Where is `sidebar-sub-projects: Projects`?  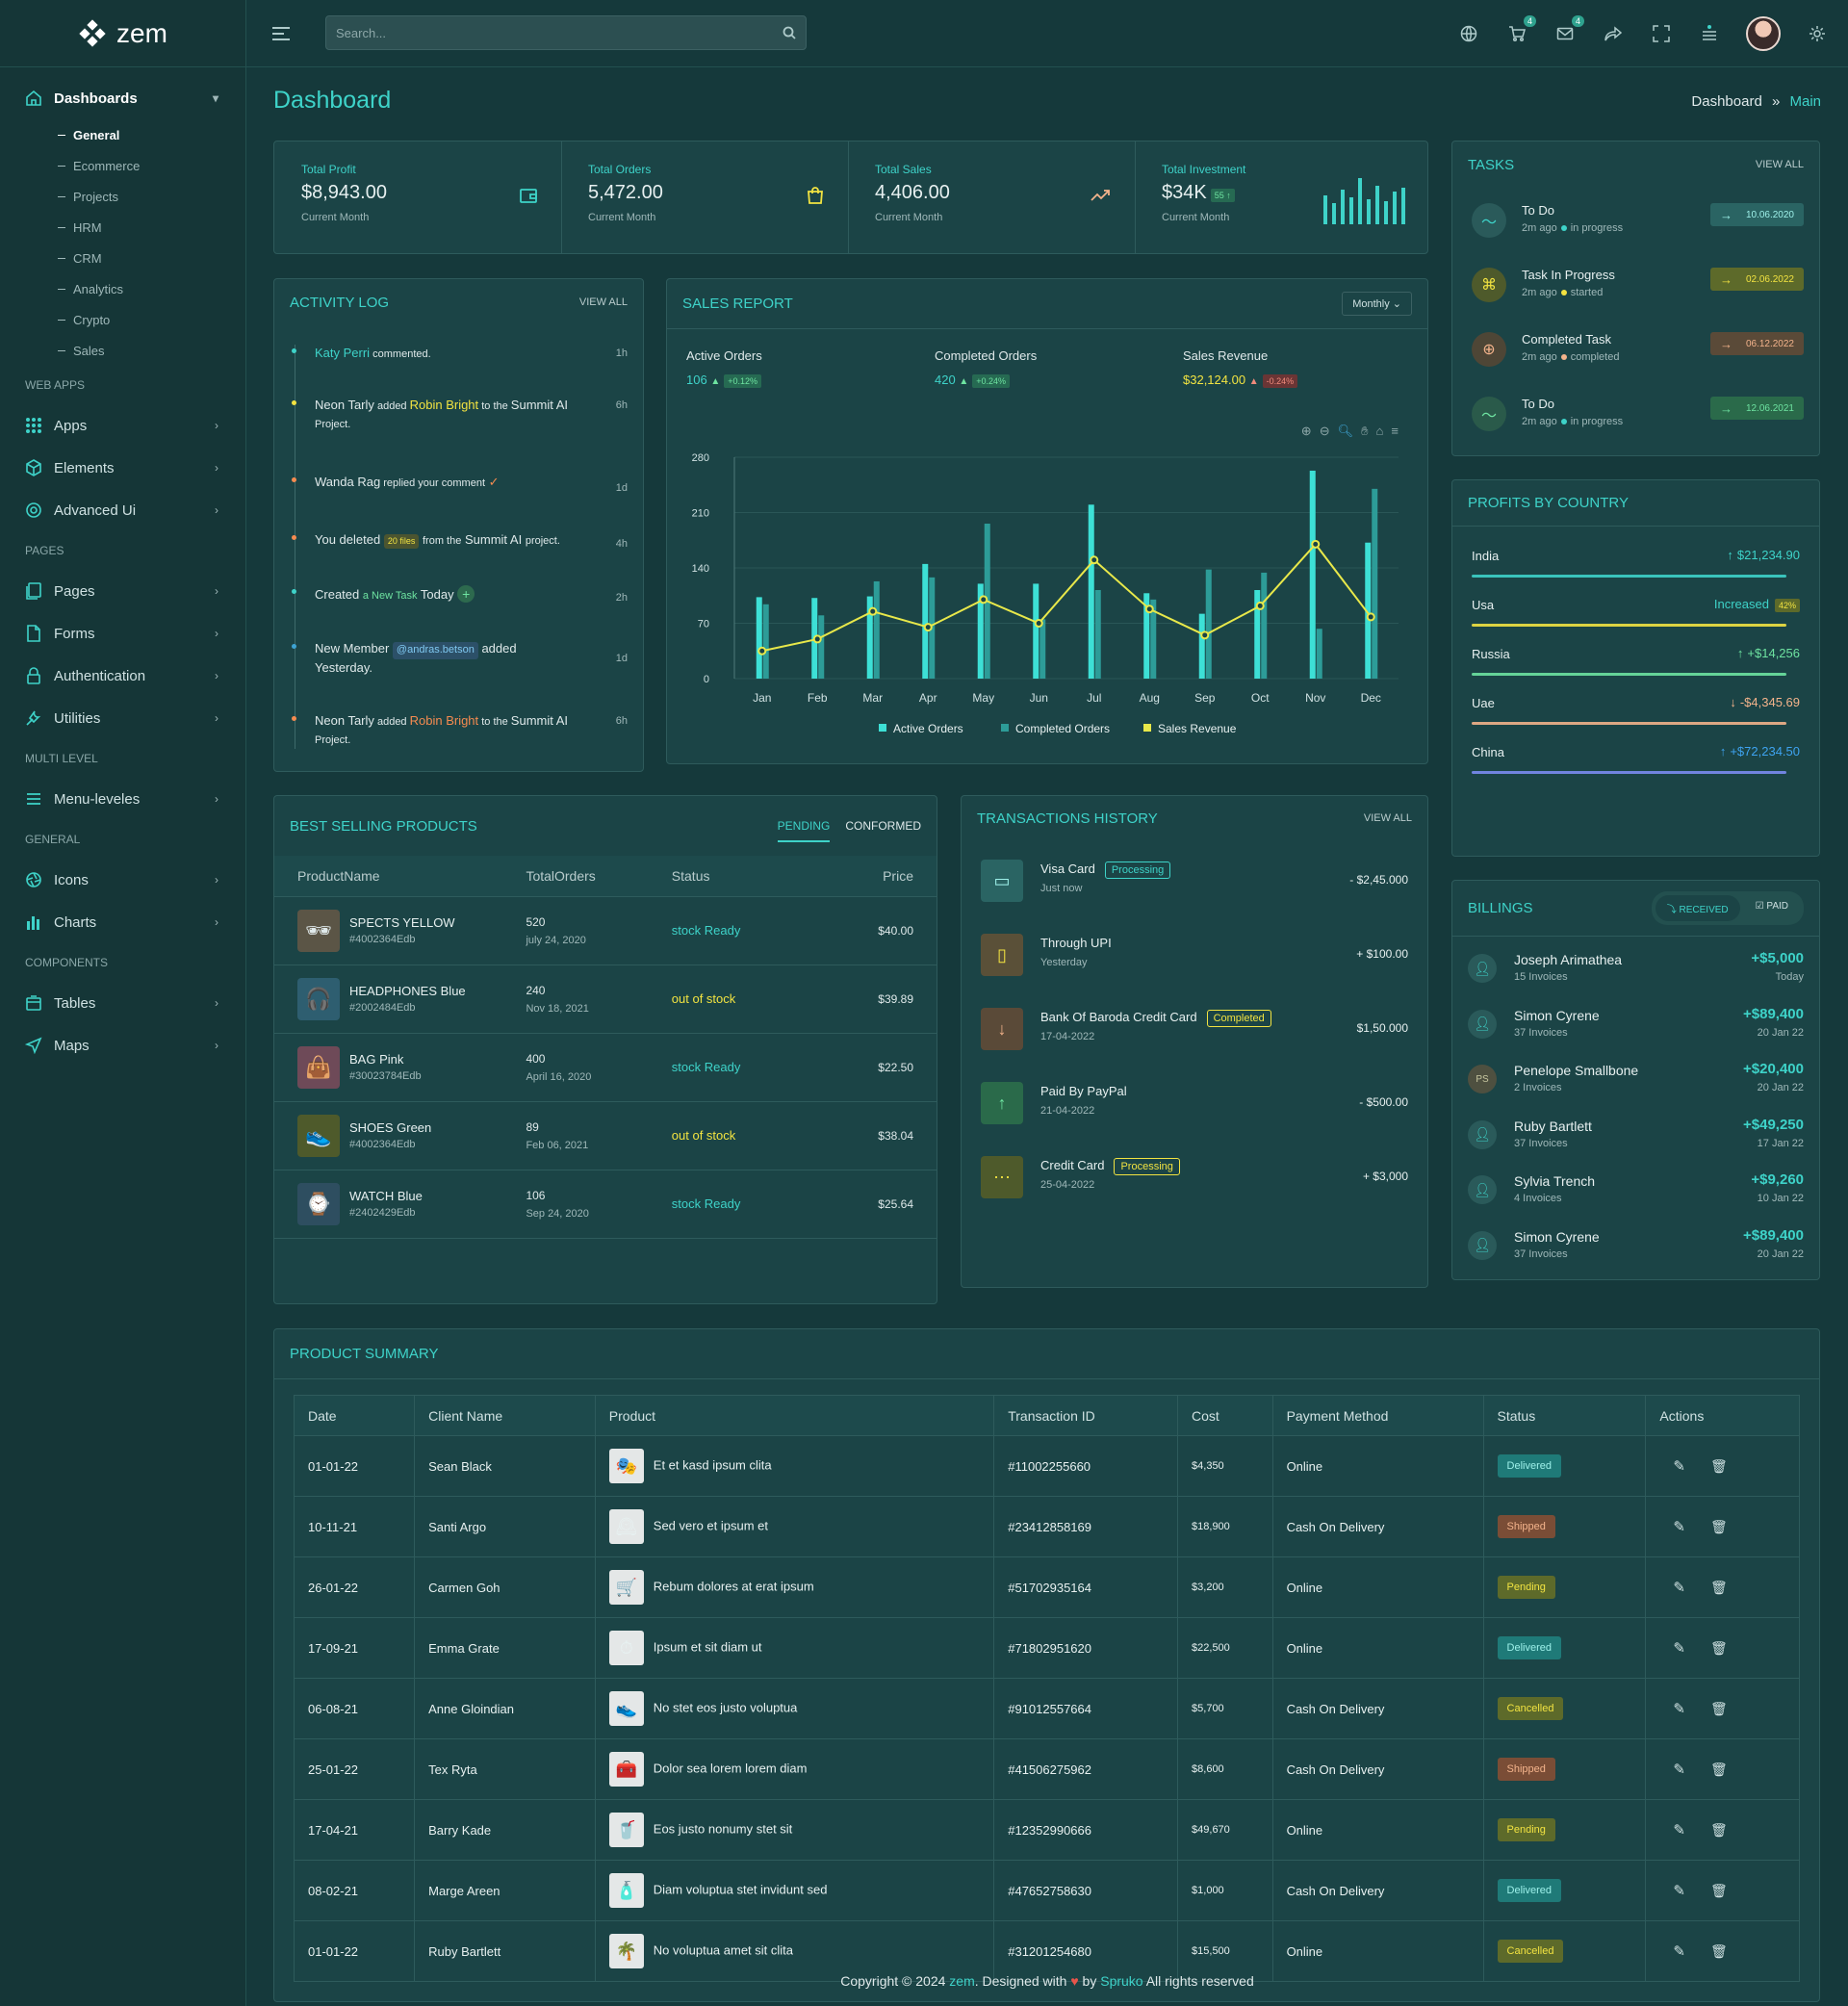
sidebar-sub-projects: Projects is located at coordinates (122, 196).